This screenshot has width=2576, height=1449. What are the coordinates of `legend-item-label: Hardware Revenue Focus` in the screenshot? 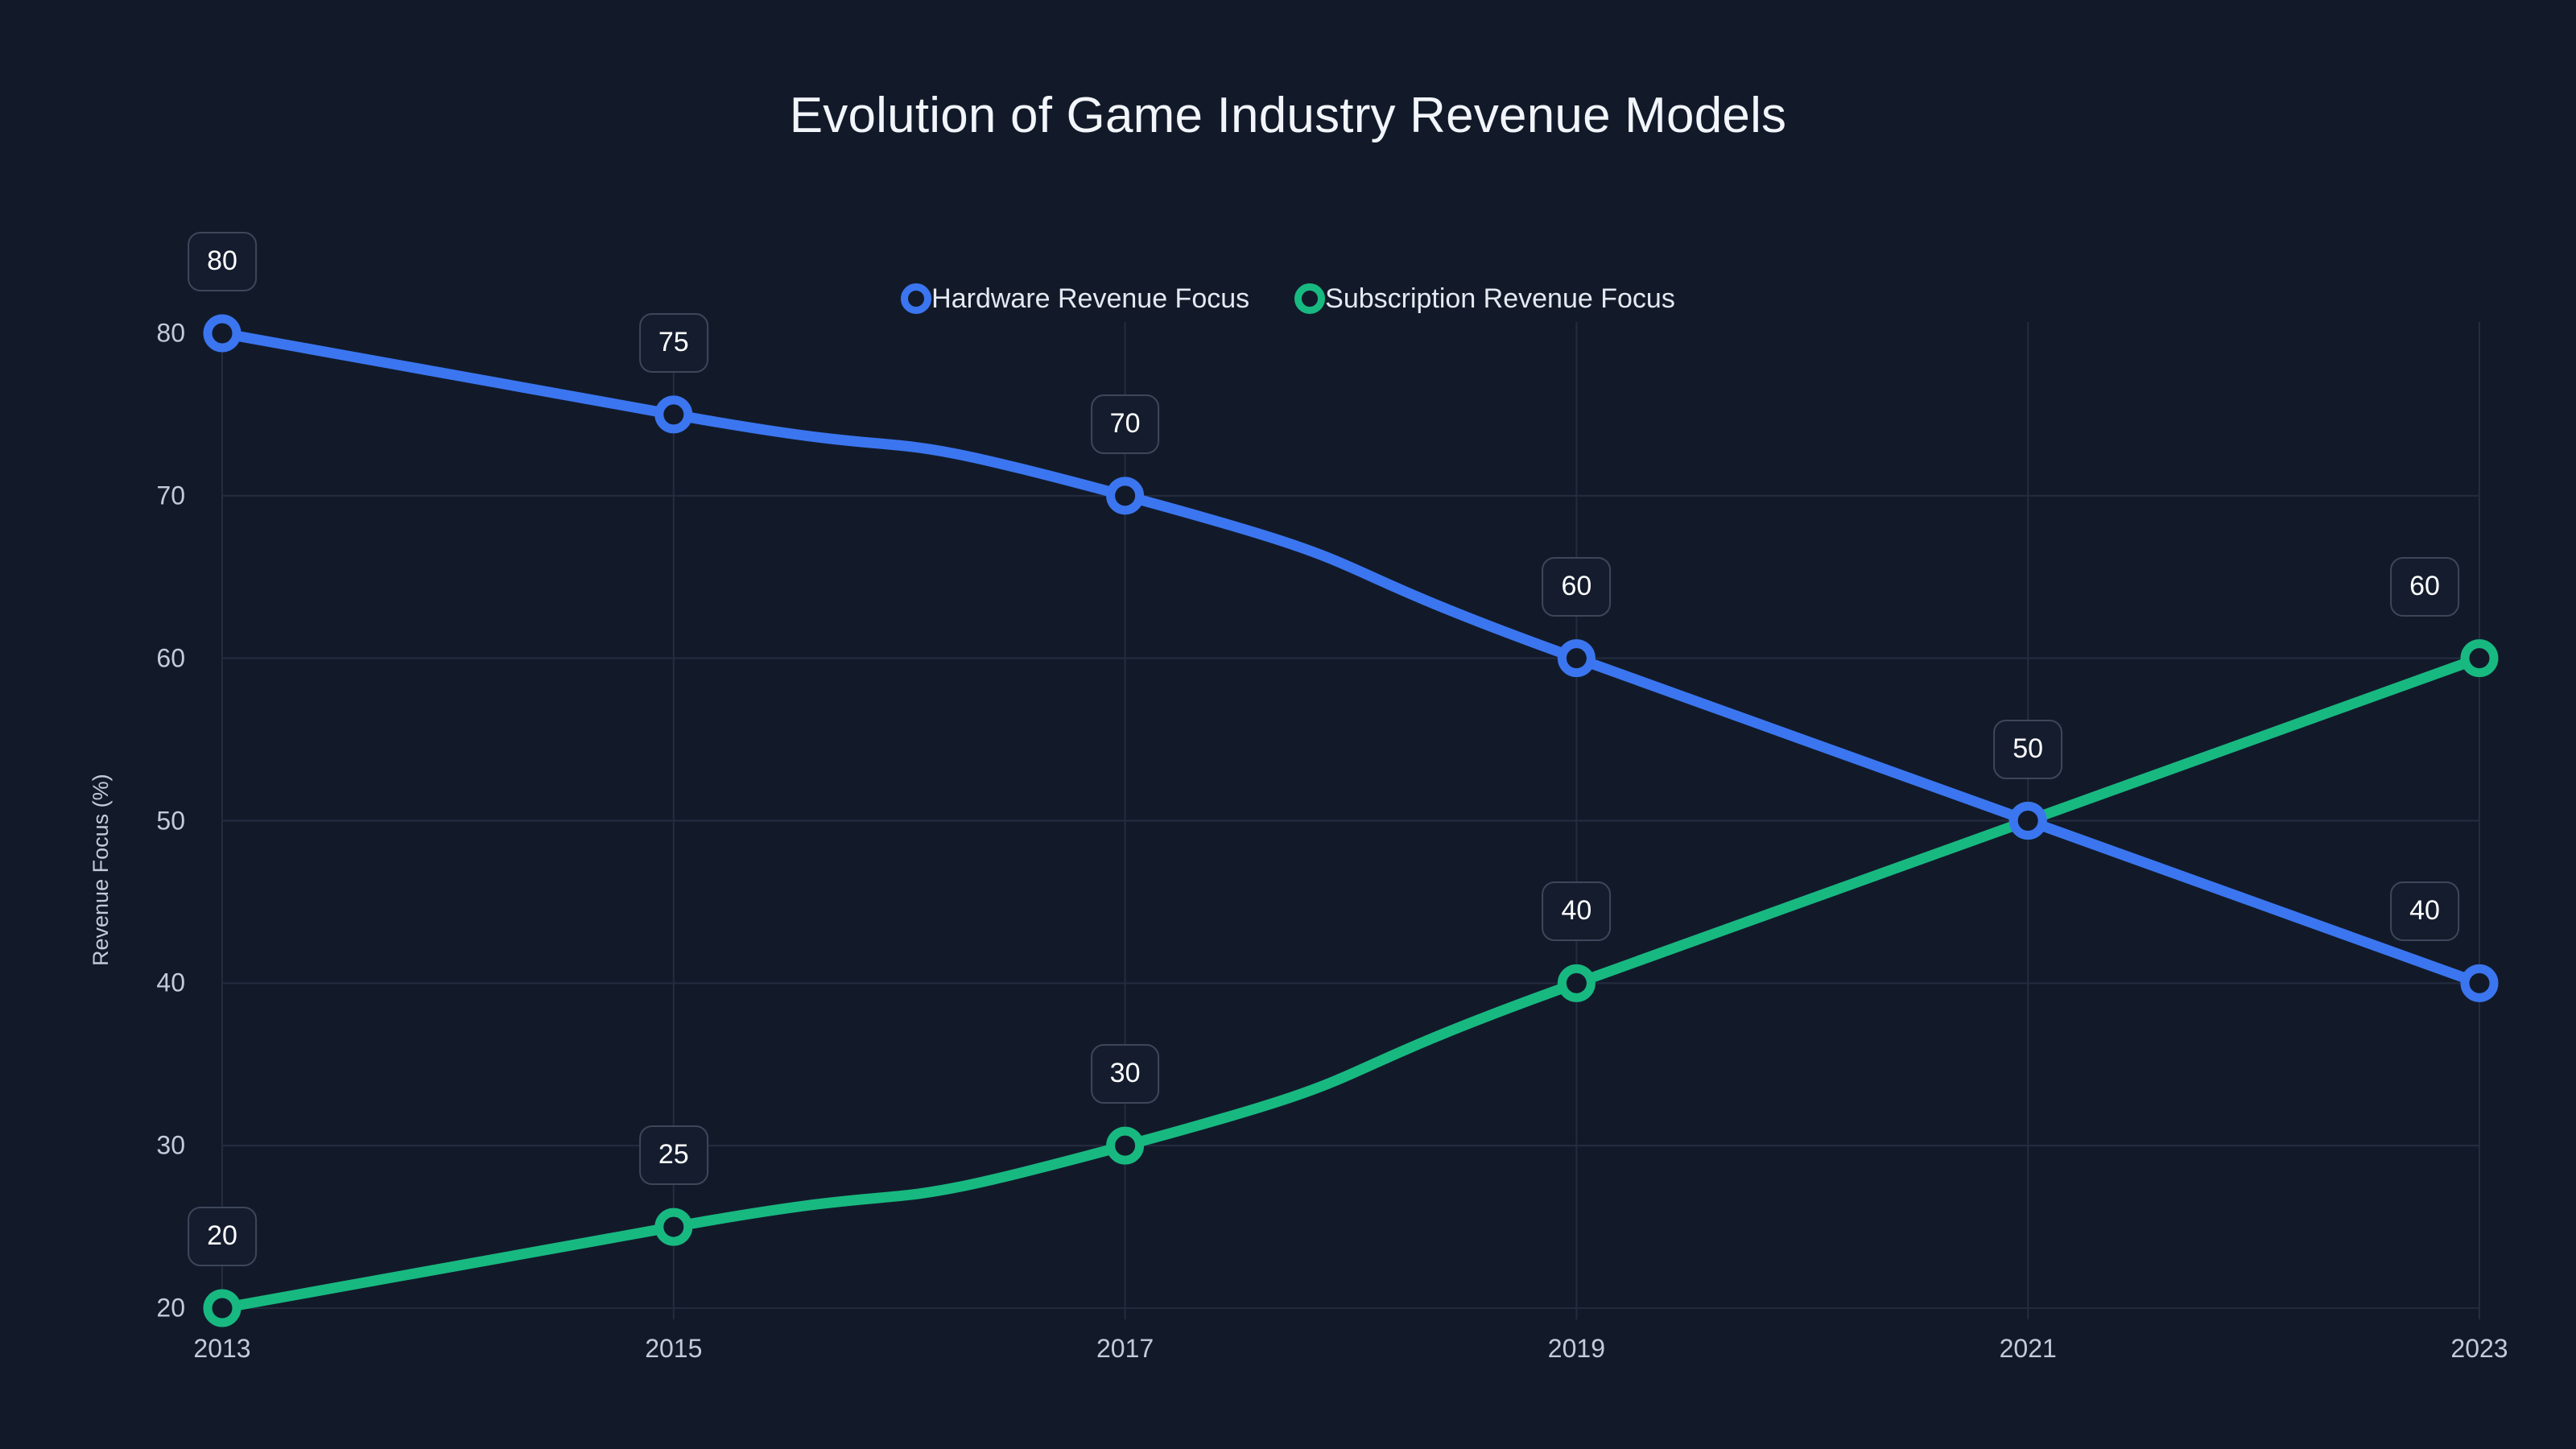 It's located at (1090, 298).